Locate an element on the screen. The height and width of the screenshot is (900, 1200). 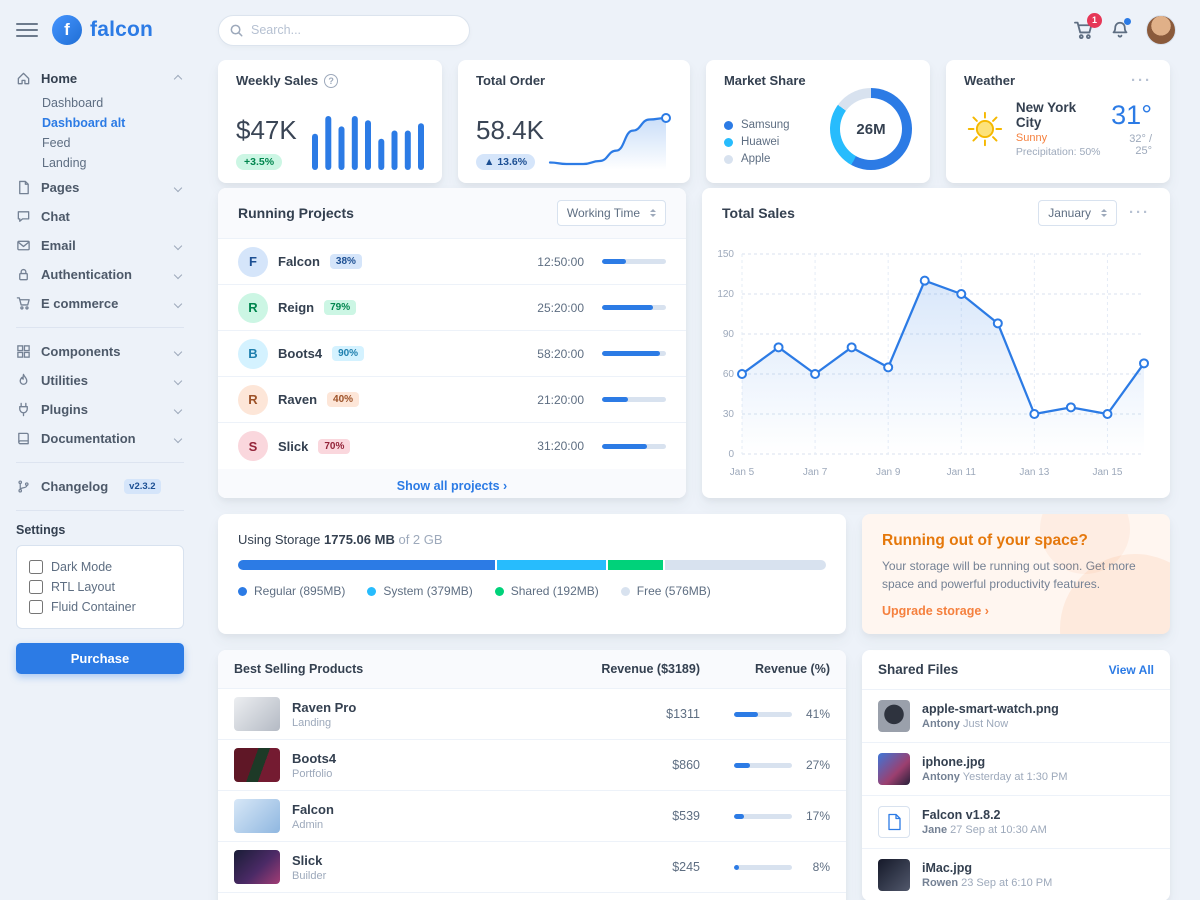
legend-item: Apple is located at coordinates (756, 159).